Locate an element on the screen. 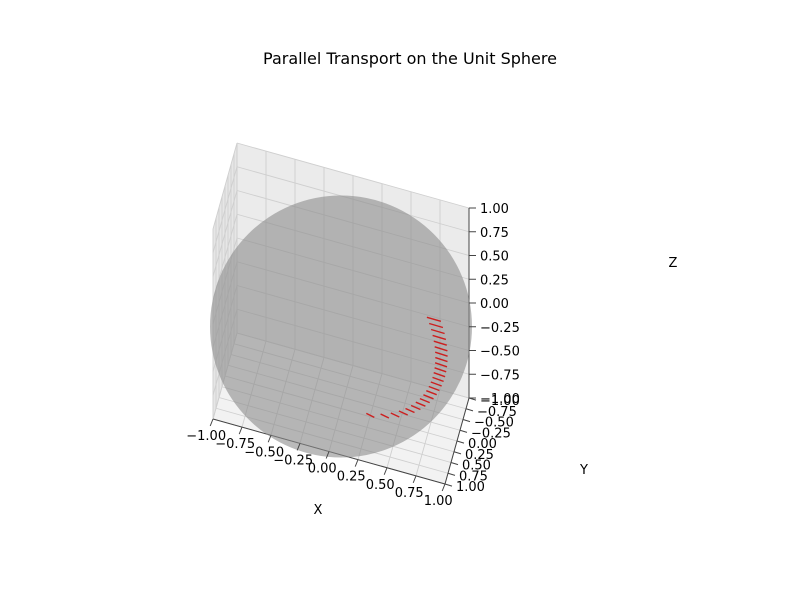 This screenshot has width=800, height=600. z-tick-label: 0.00 is located at coordinates (494, 304).